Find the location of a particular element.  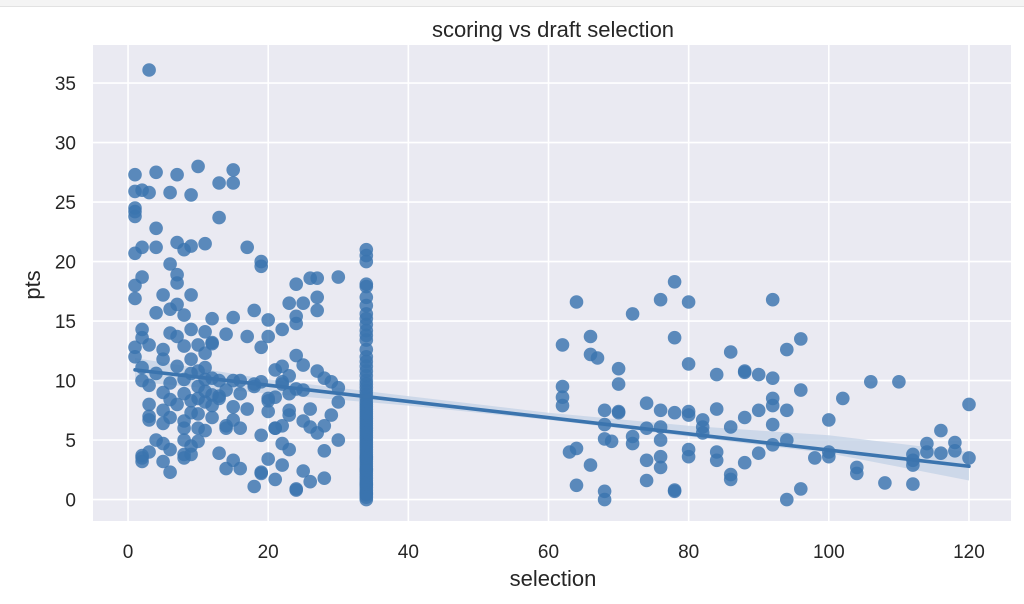

y-tick-label: 5 is located at coordinates (70, 441).